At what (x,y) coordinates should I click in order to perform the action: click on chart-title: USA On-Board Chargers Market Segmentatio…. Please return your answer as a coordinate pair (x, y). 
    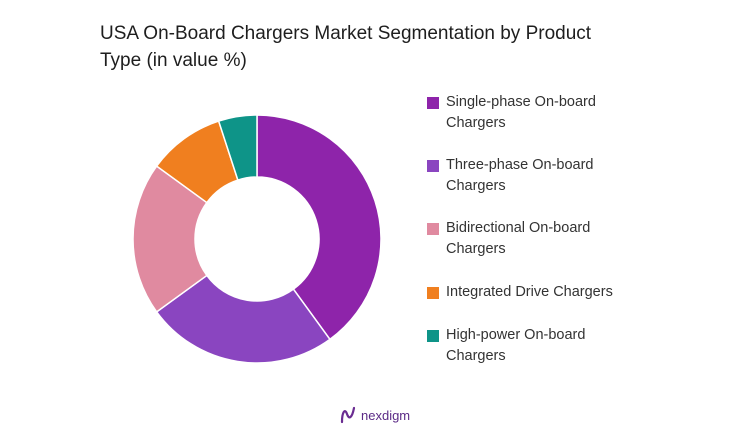
    Looking at the image, I should click on (346, 47).